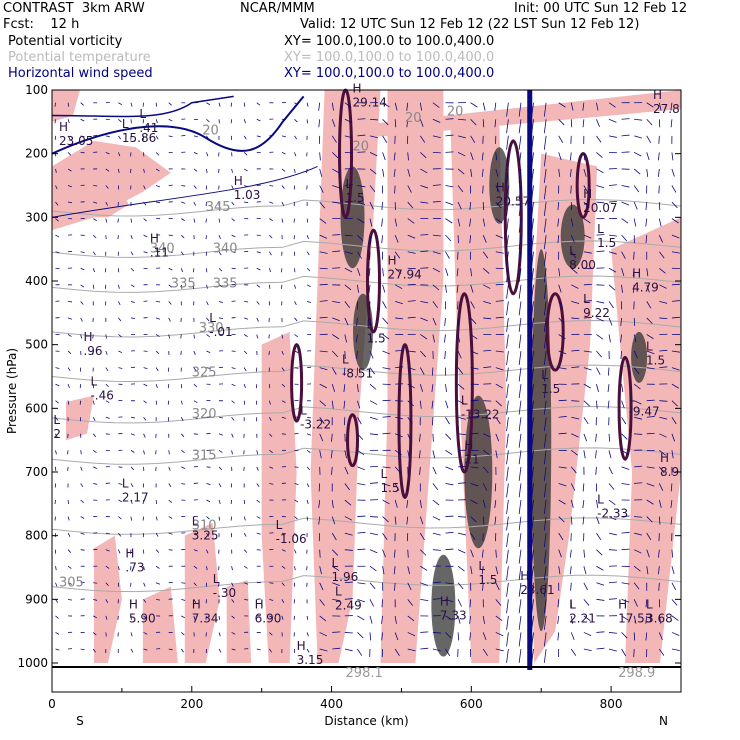 Image resolution: width=740 pixels, height=740 pixels. Describe the element at coordinates (666, 109) in the screenshot. I see `extremum-value: 27.8` at that location.